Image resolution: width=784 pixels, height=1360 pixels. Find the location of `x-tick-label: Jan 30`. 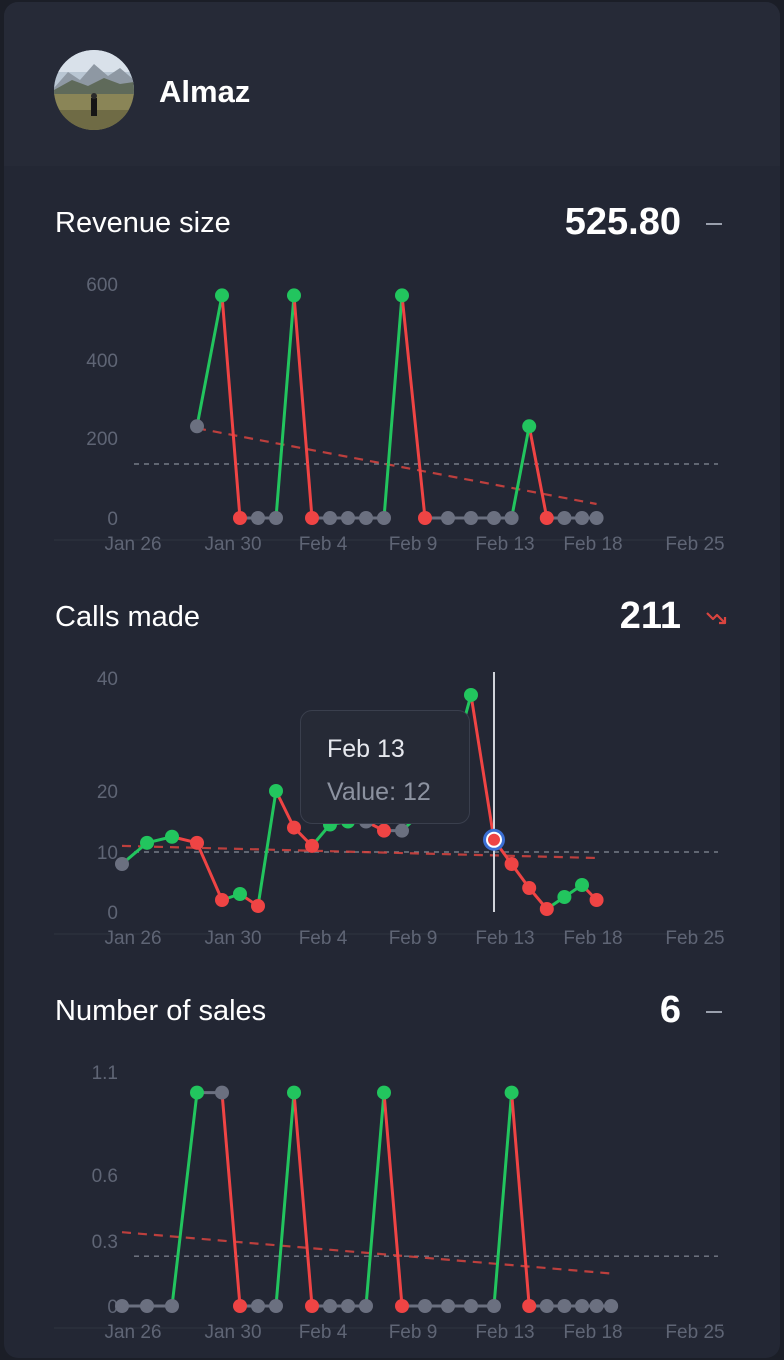

x-tick-label: Jan 30 is located at coordinates (232, 1332).